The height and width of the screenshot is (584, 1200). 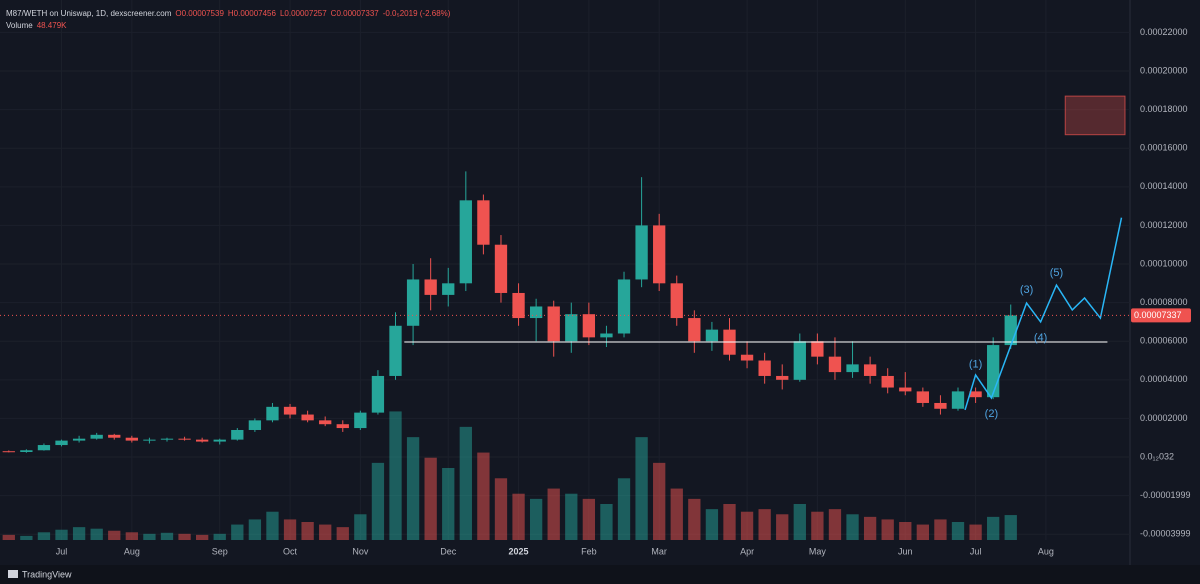 What do you see at coordinates (51, 25) in the screenshot?
I see `volume-value: 48.479K` at bounding box center [51, 25].